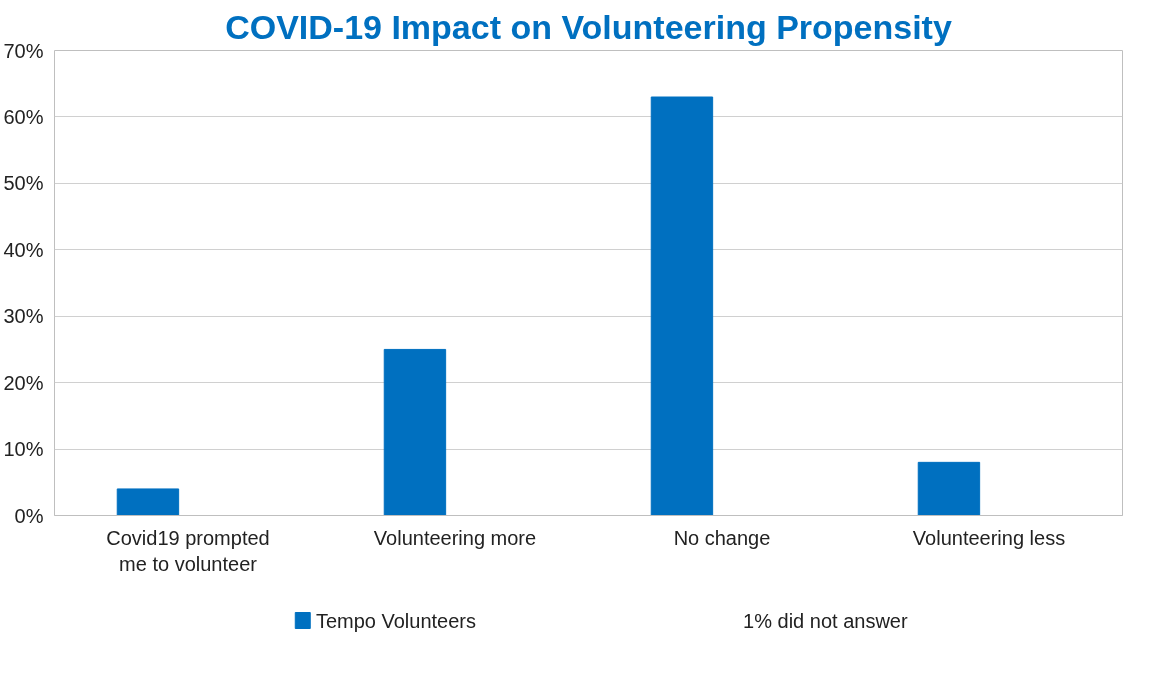 The height and width of the screenshot is (675, 1150). I want to click on y-tick-label: 10%, so click(23, 449).